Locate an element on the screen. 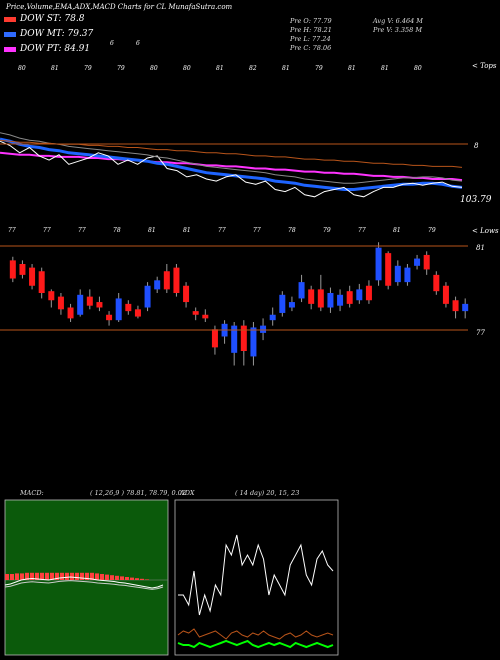 This screenshot has height=660, width=500. level-77-label: 77 is located at coordinates (480, 333).